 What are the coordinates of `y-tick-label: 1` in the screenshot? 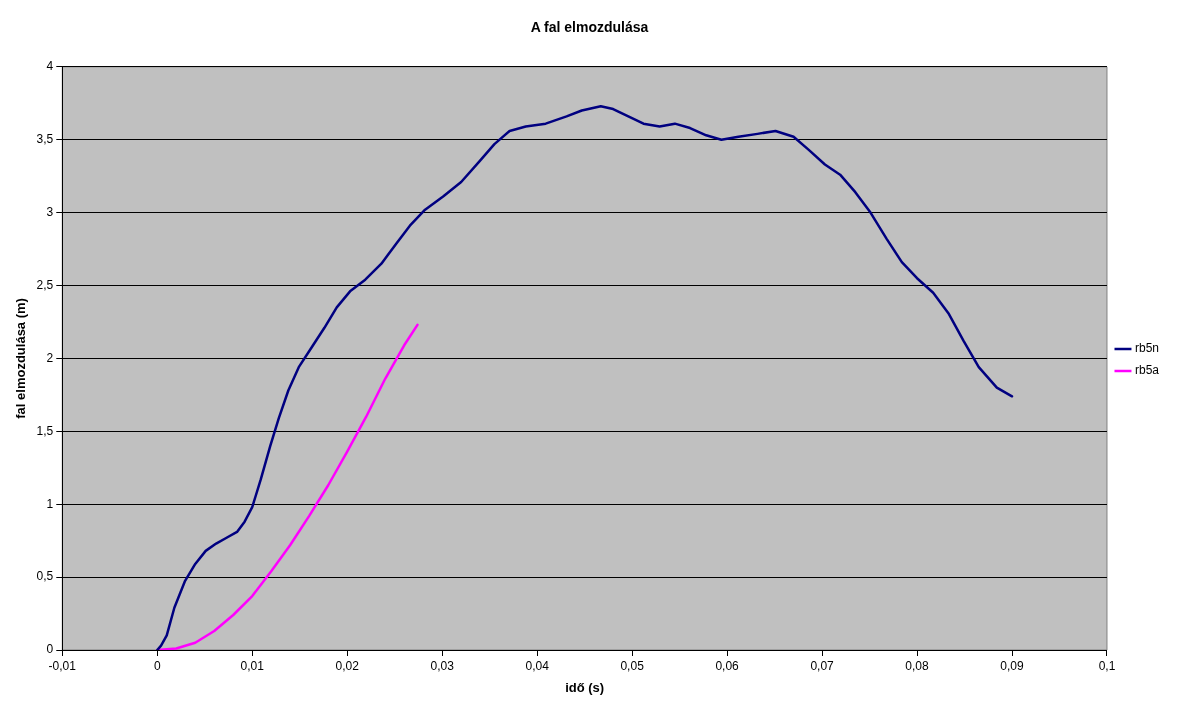 It's located at (50, 503).